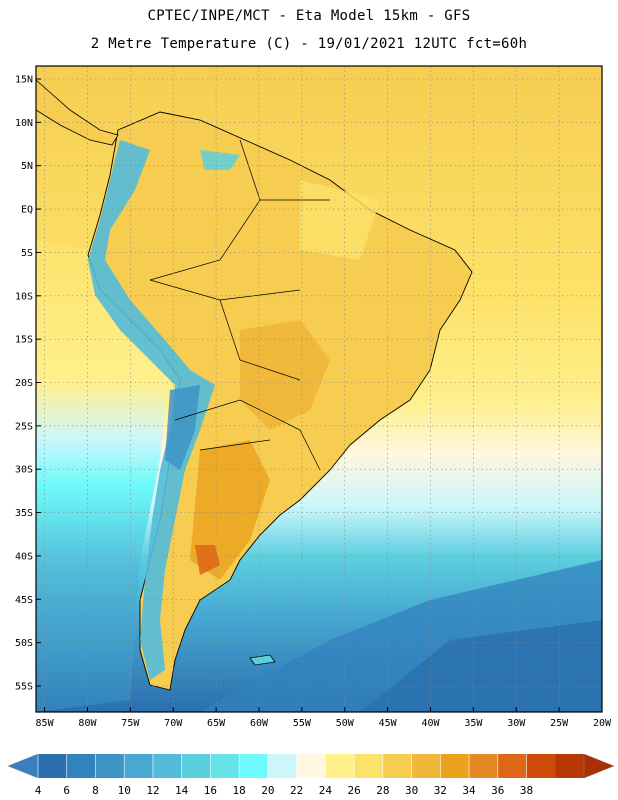  I want to click on falklands-islands, so click(262, 660).